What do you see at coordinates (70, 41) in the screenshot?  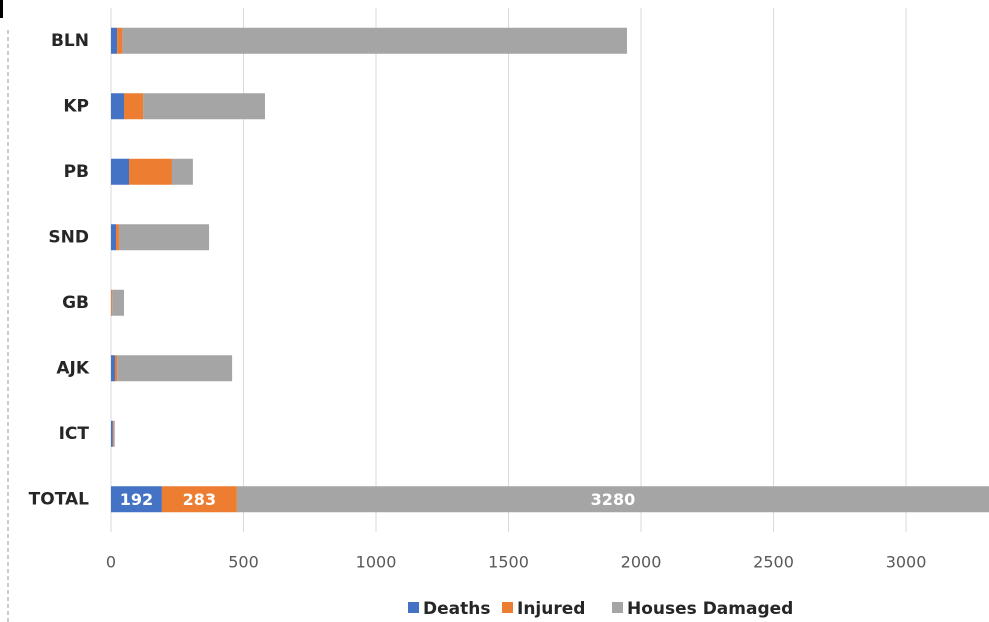 I see `y-tick-label: BLN` at bounding box center [70, 41].